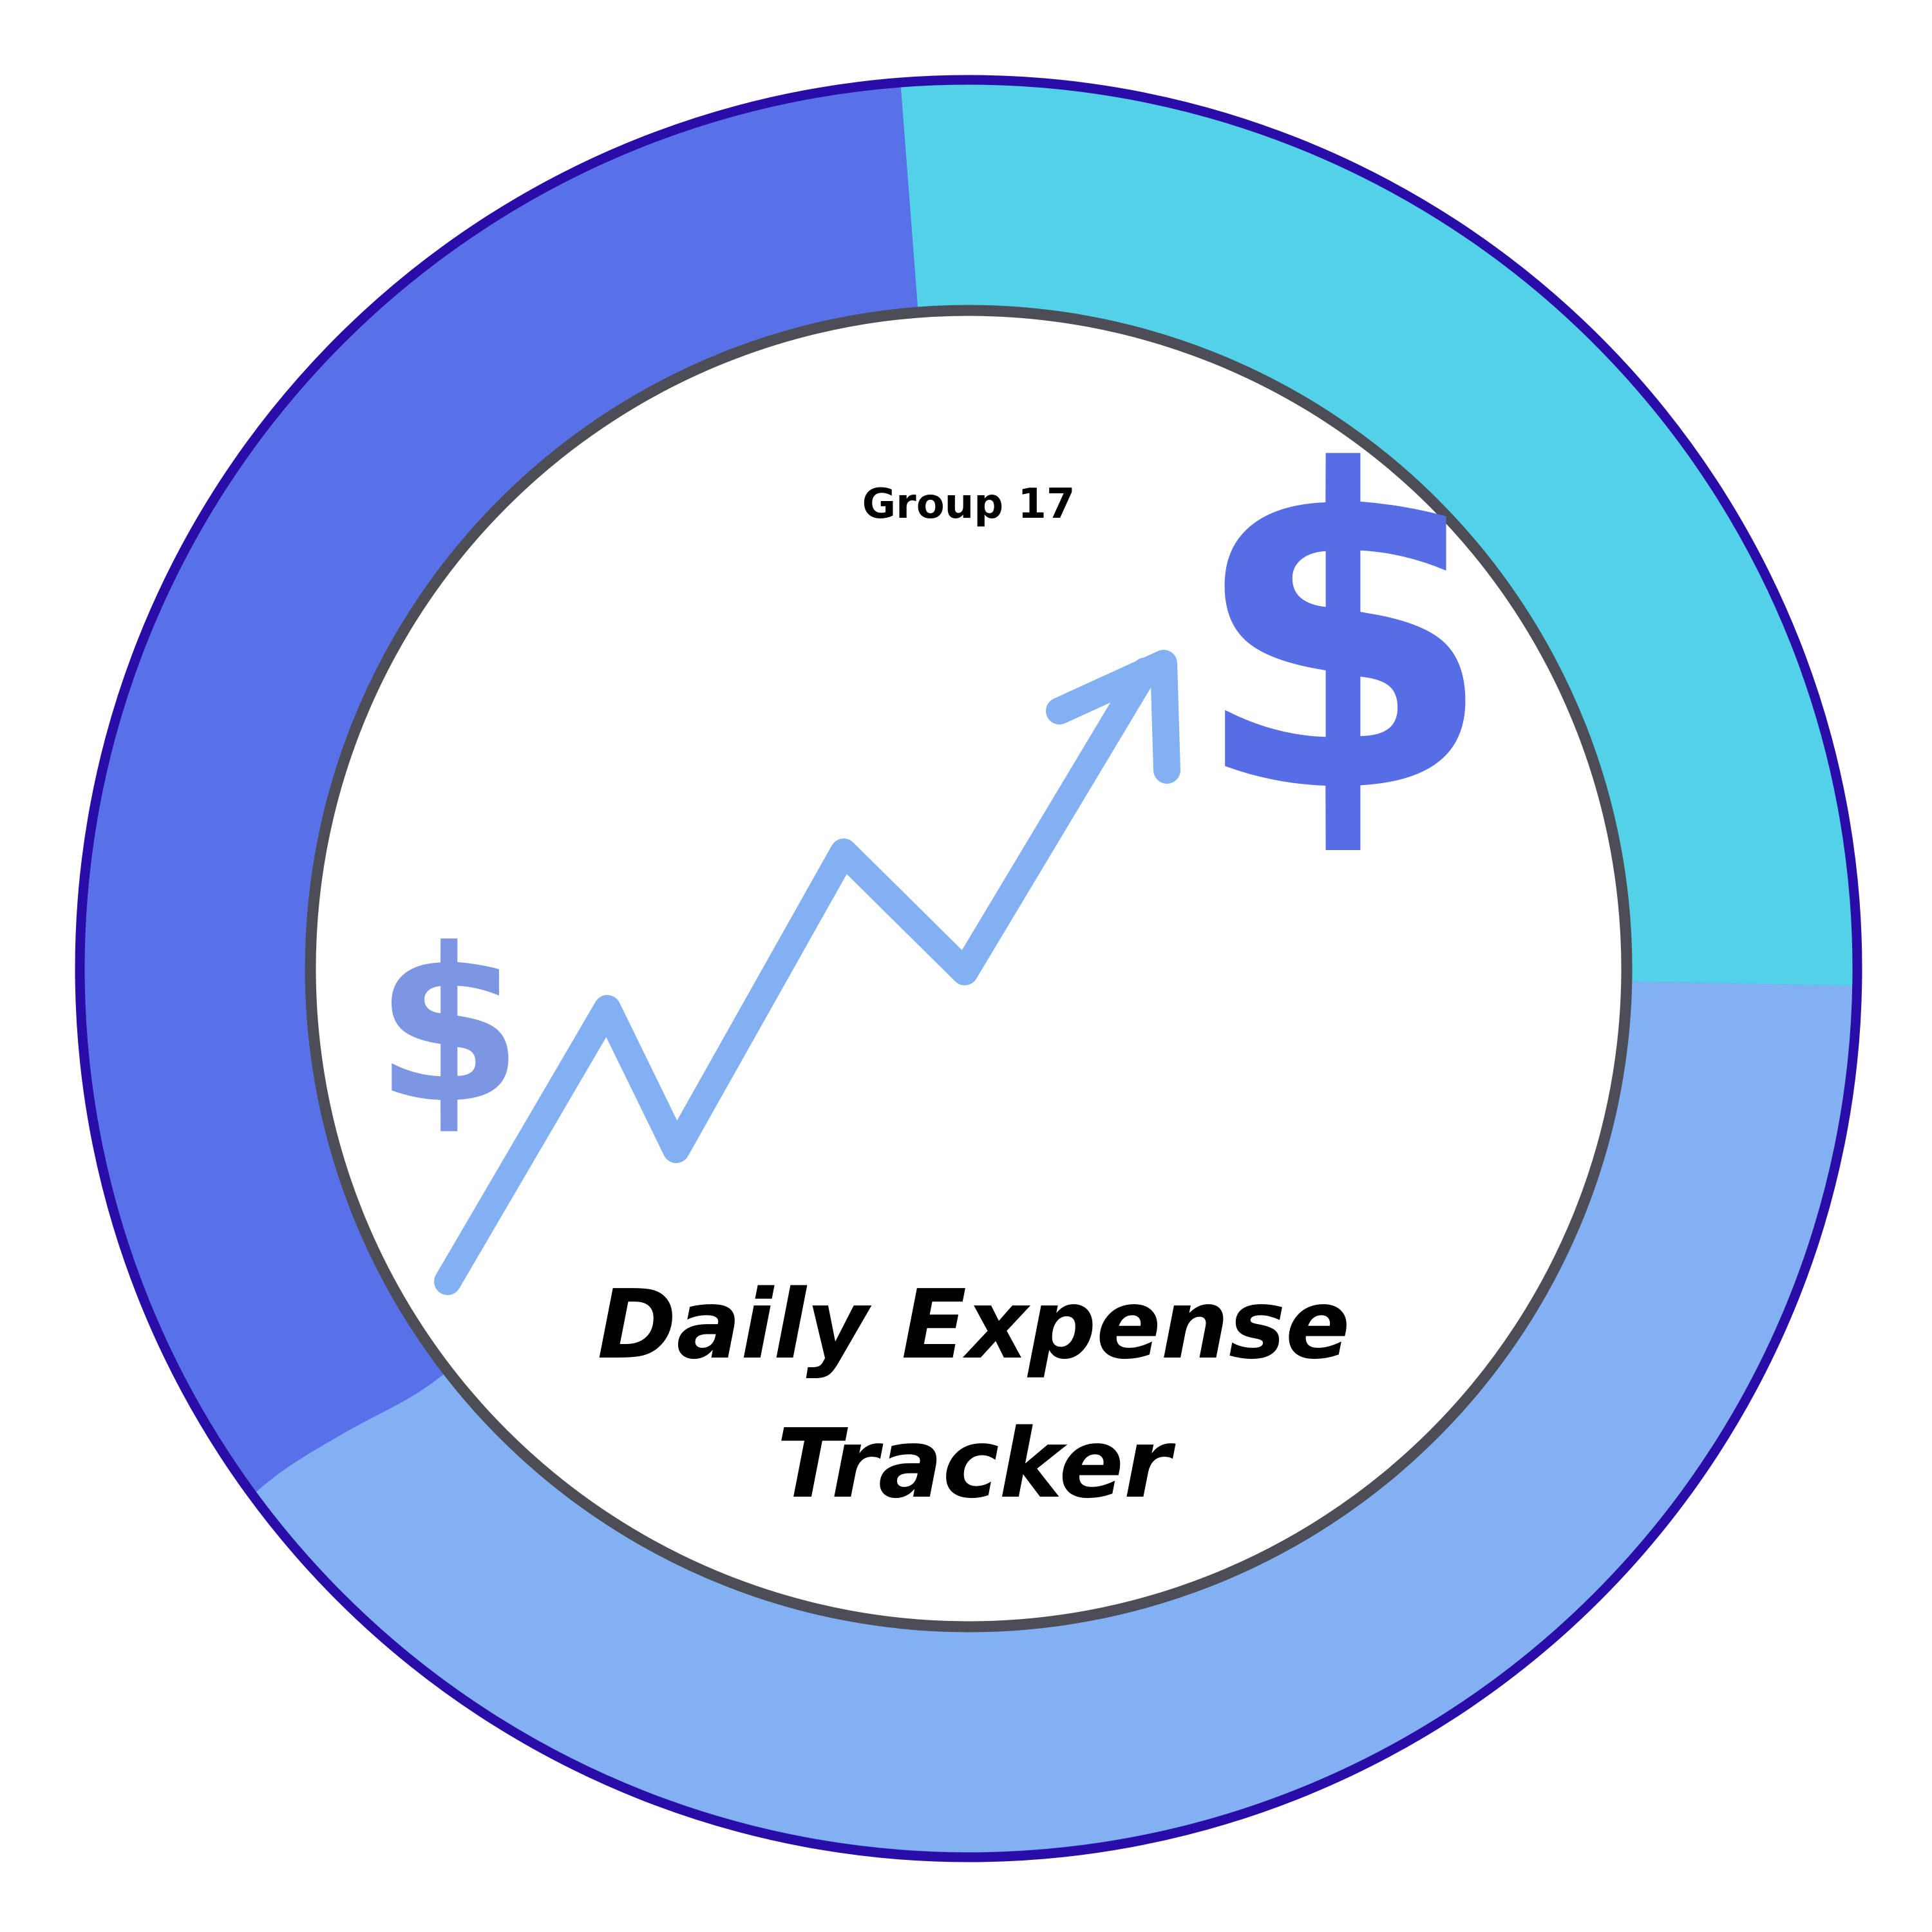 This screenshot has width=1932, height=1932. Describe the element at coordinates (1113, 717) in the screenshot. I see `trend-arrowhead` at that location.